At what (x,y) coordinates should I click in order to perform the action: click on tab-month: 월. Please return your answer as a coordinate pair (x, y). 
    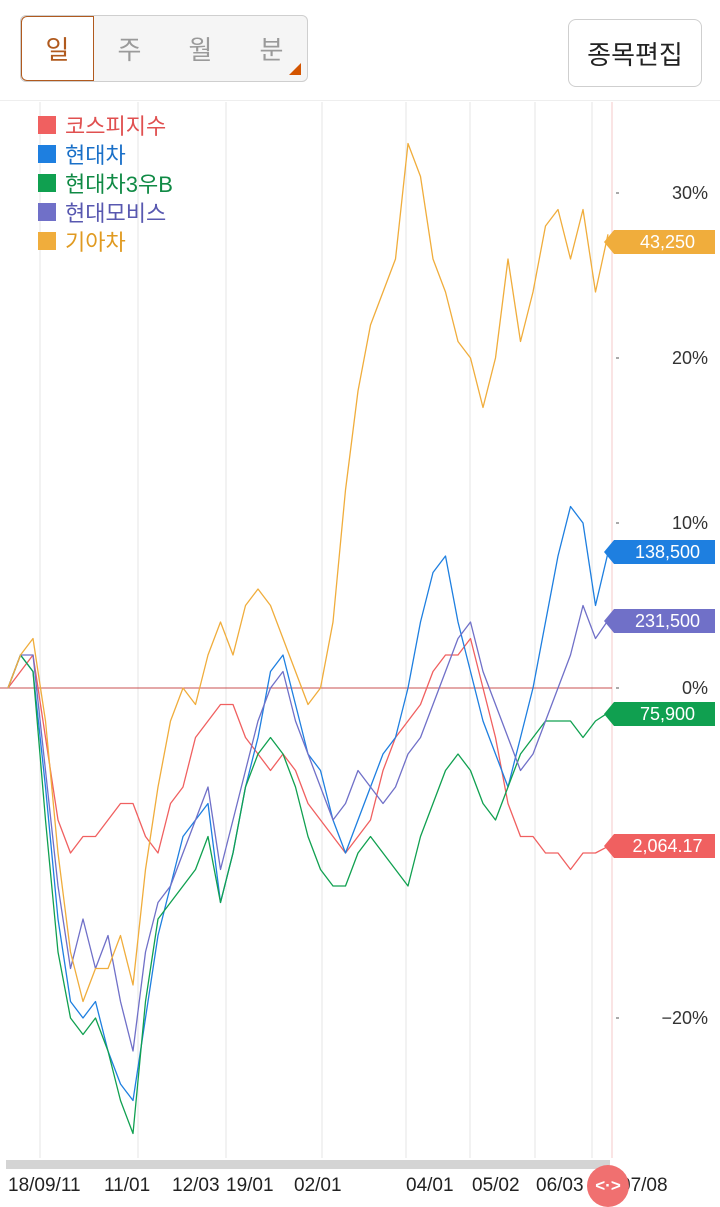
    Looking at the image, I should click on (200, 50).